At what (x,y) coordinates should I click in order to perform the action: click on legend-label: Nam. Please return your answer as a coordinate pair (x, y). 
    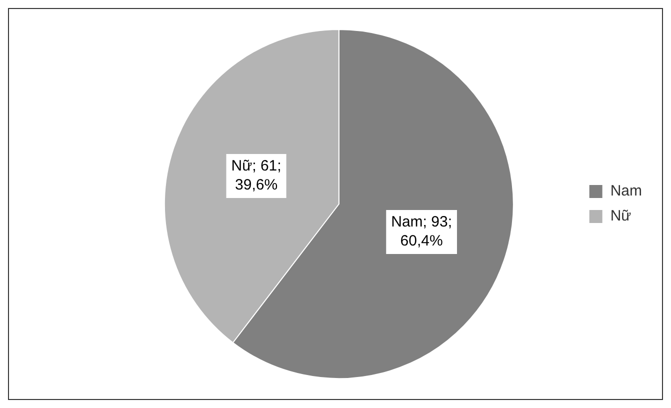
    Looking at the image, I should click on (626, 191).